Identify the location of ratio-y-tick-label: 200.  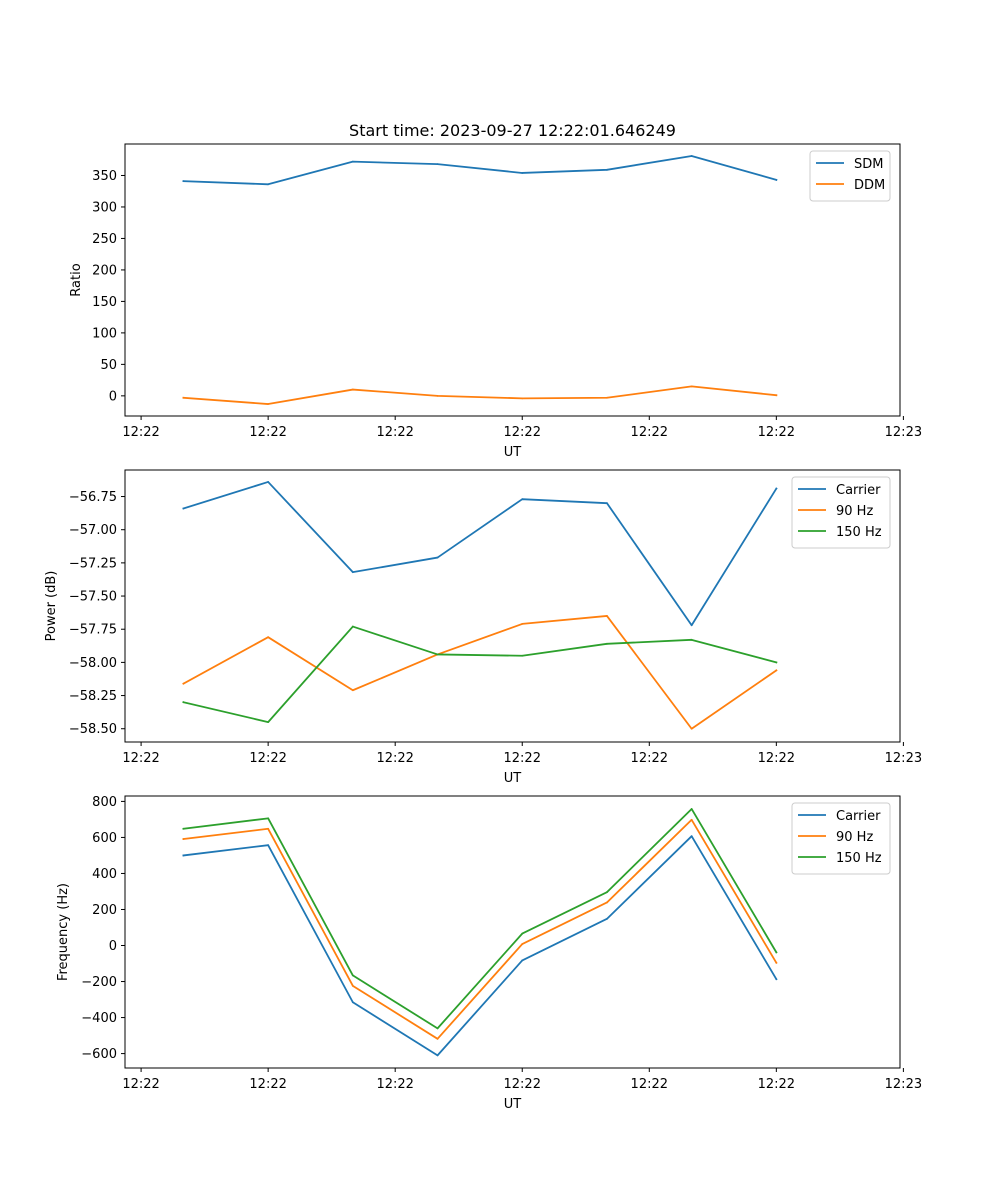
(104, 270).